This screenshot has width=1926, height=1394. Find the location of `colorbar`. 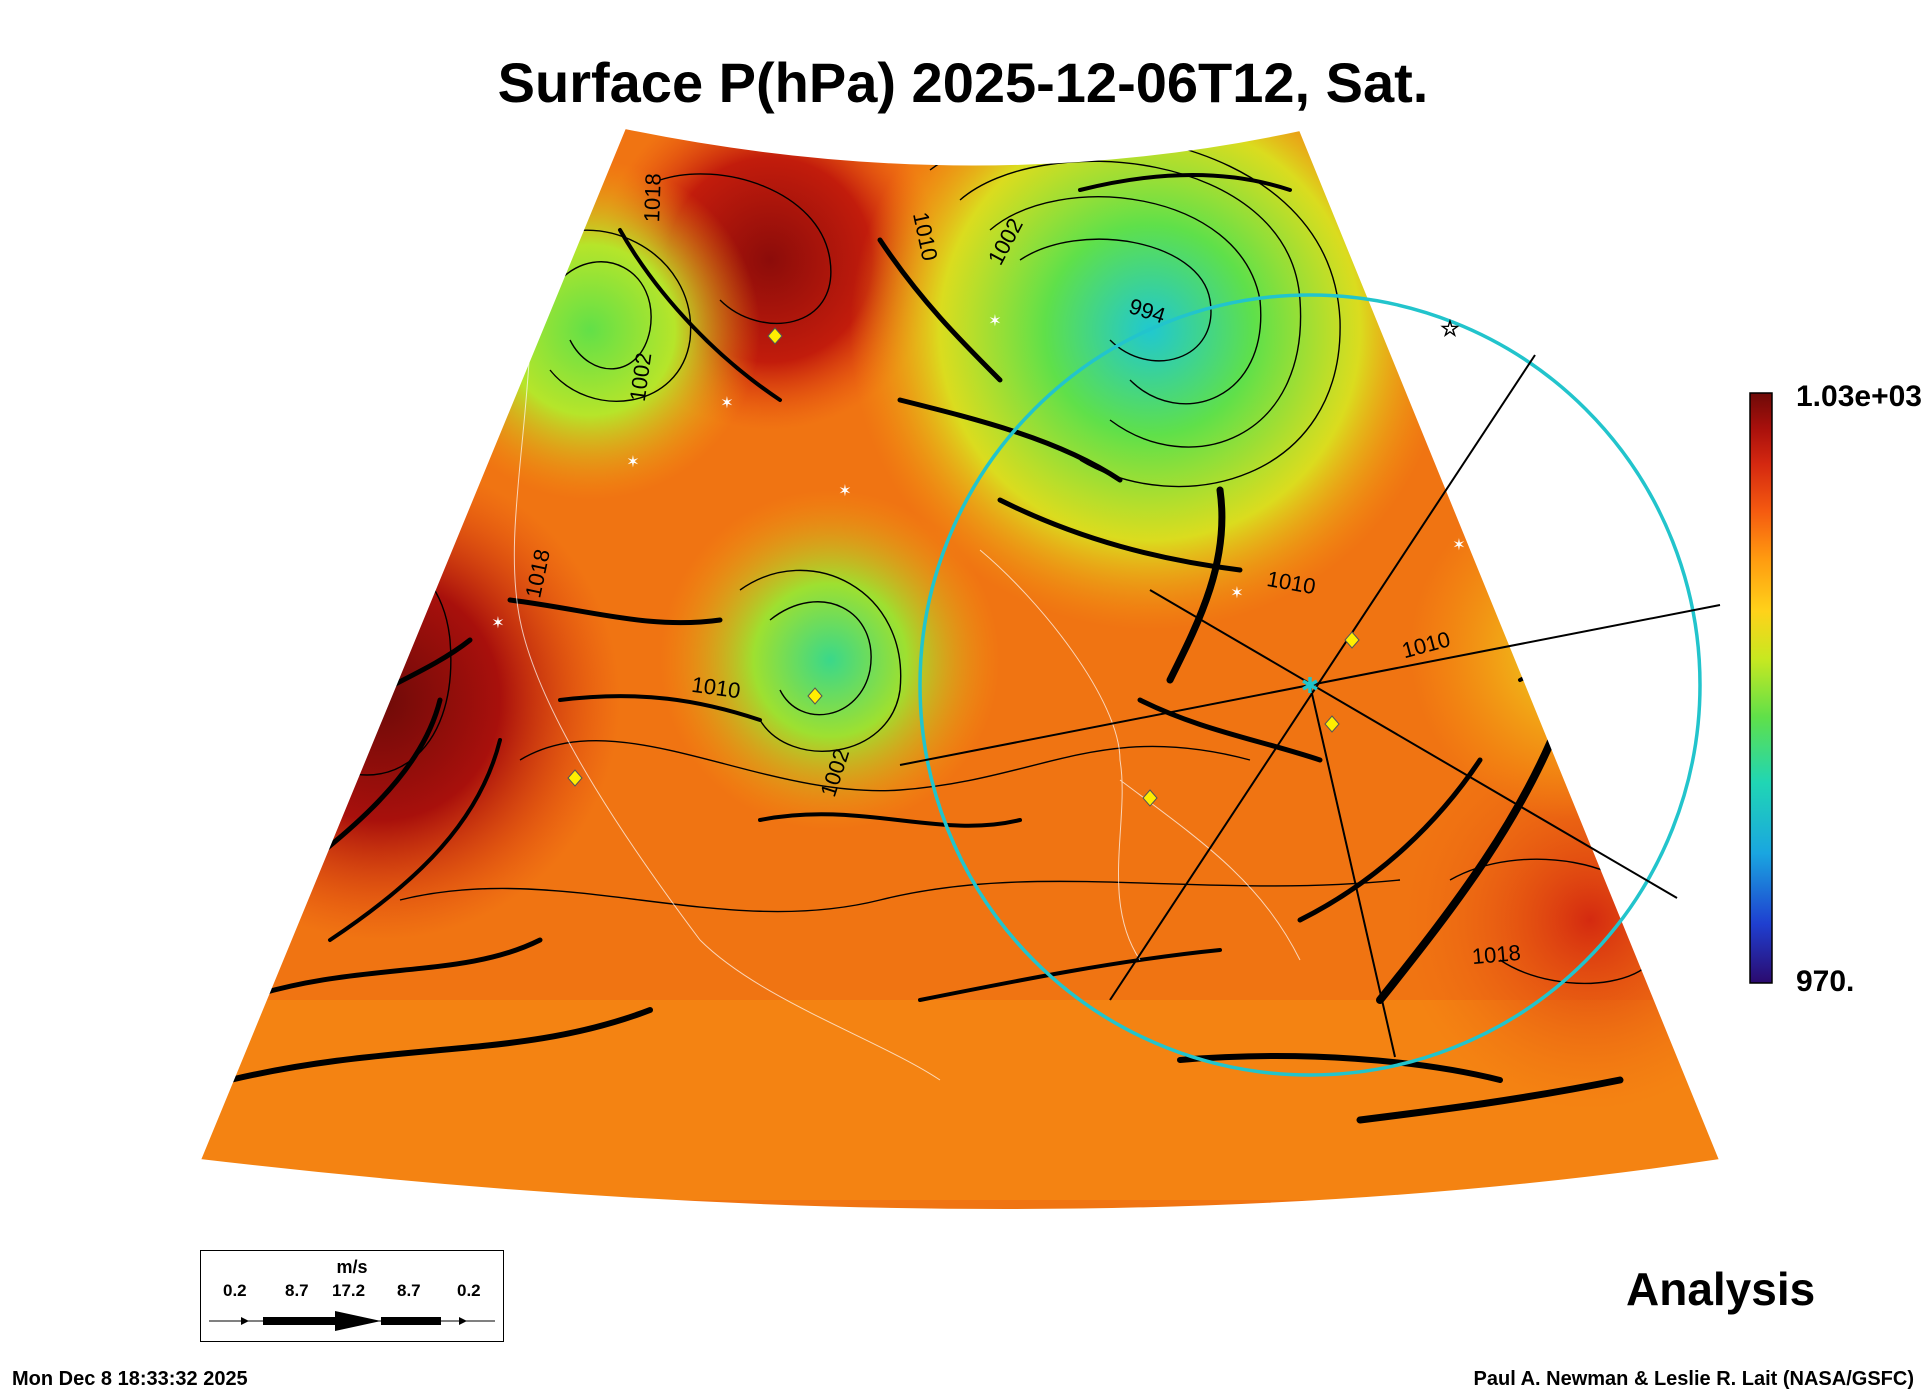

colorbar is located at coordinates (1761, 688).